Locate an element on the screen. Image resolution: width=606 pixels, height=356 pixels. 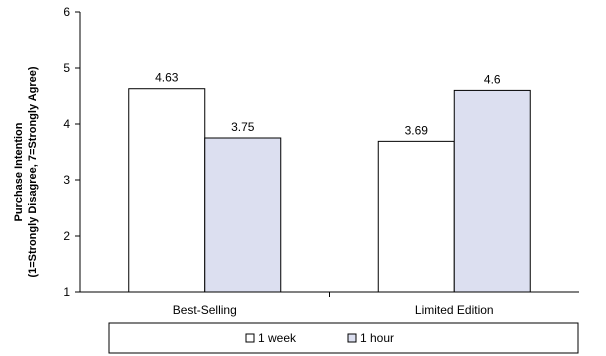
legend: 1 week 1 hour is located at coordinates (343, 338).